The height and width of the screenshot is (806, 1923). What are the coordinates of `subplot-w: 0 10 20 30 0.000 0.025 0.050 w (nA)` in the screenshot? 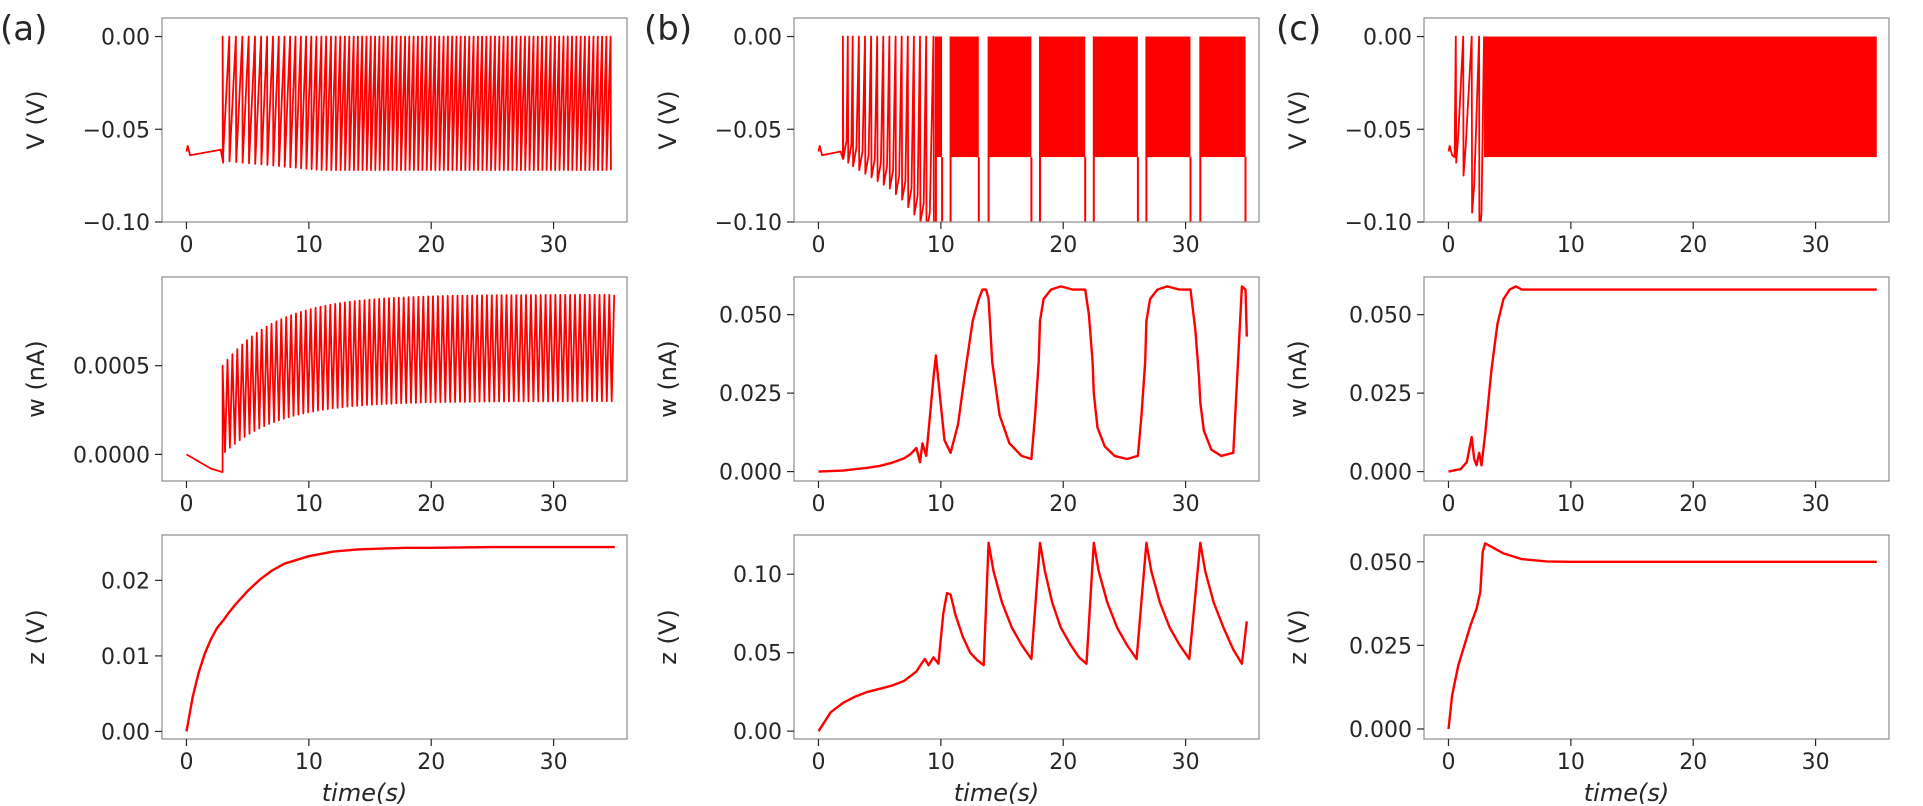 It's located at (1587, 396).